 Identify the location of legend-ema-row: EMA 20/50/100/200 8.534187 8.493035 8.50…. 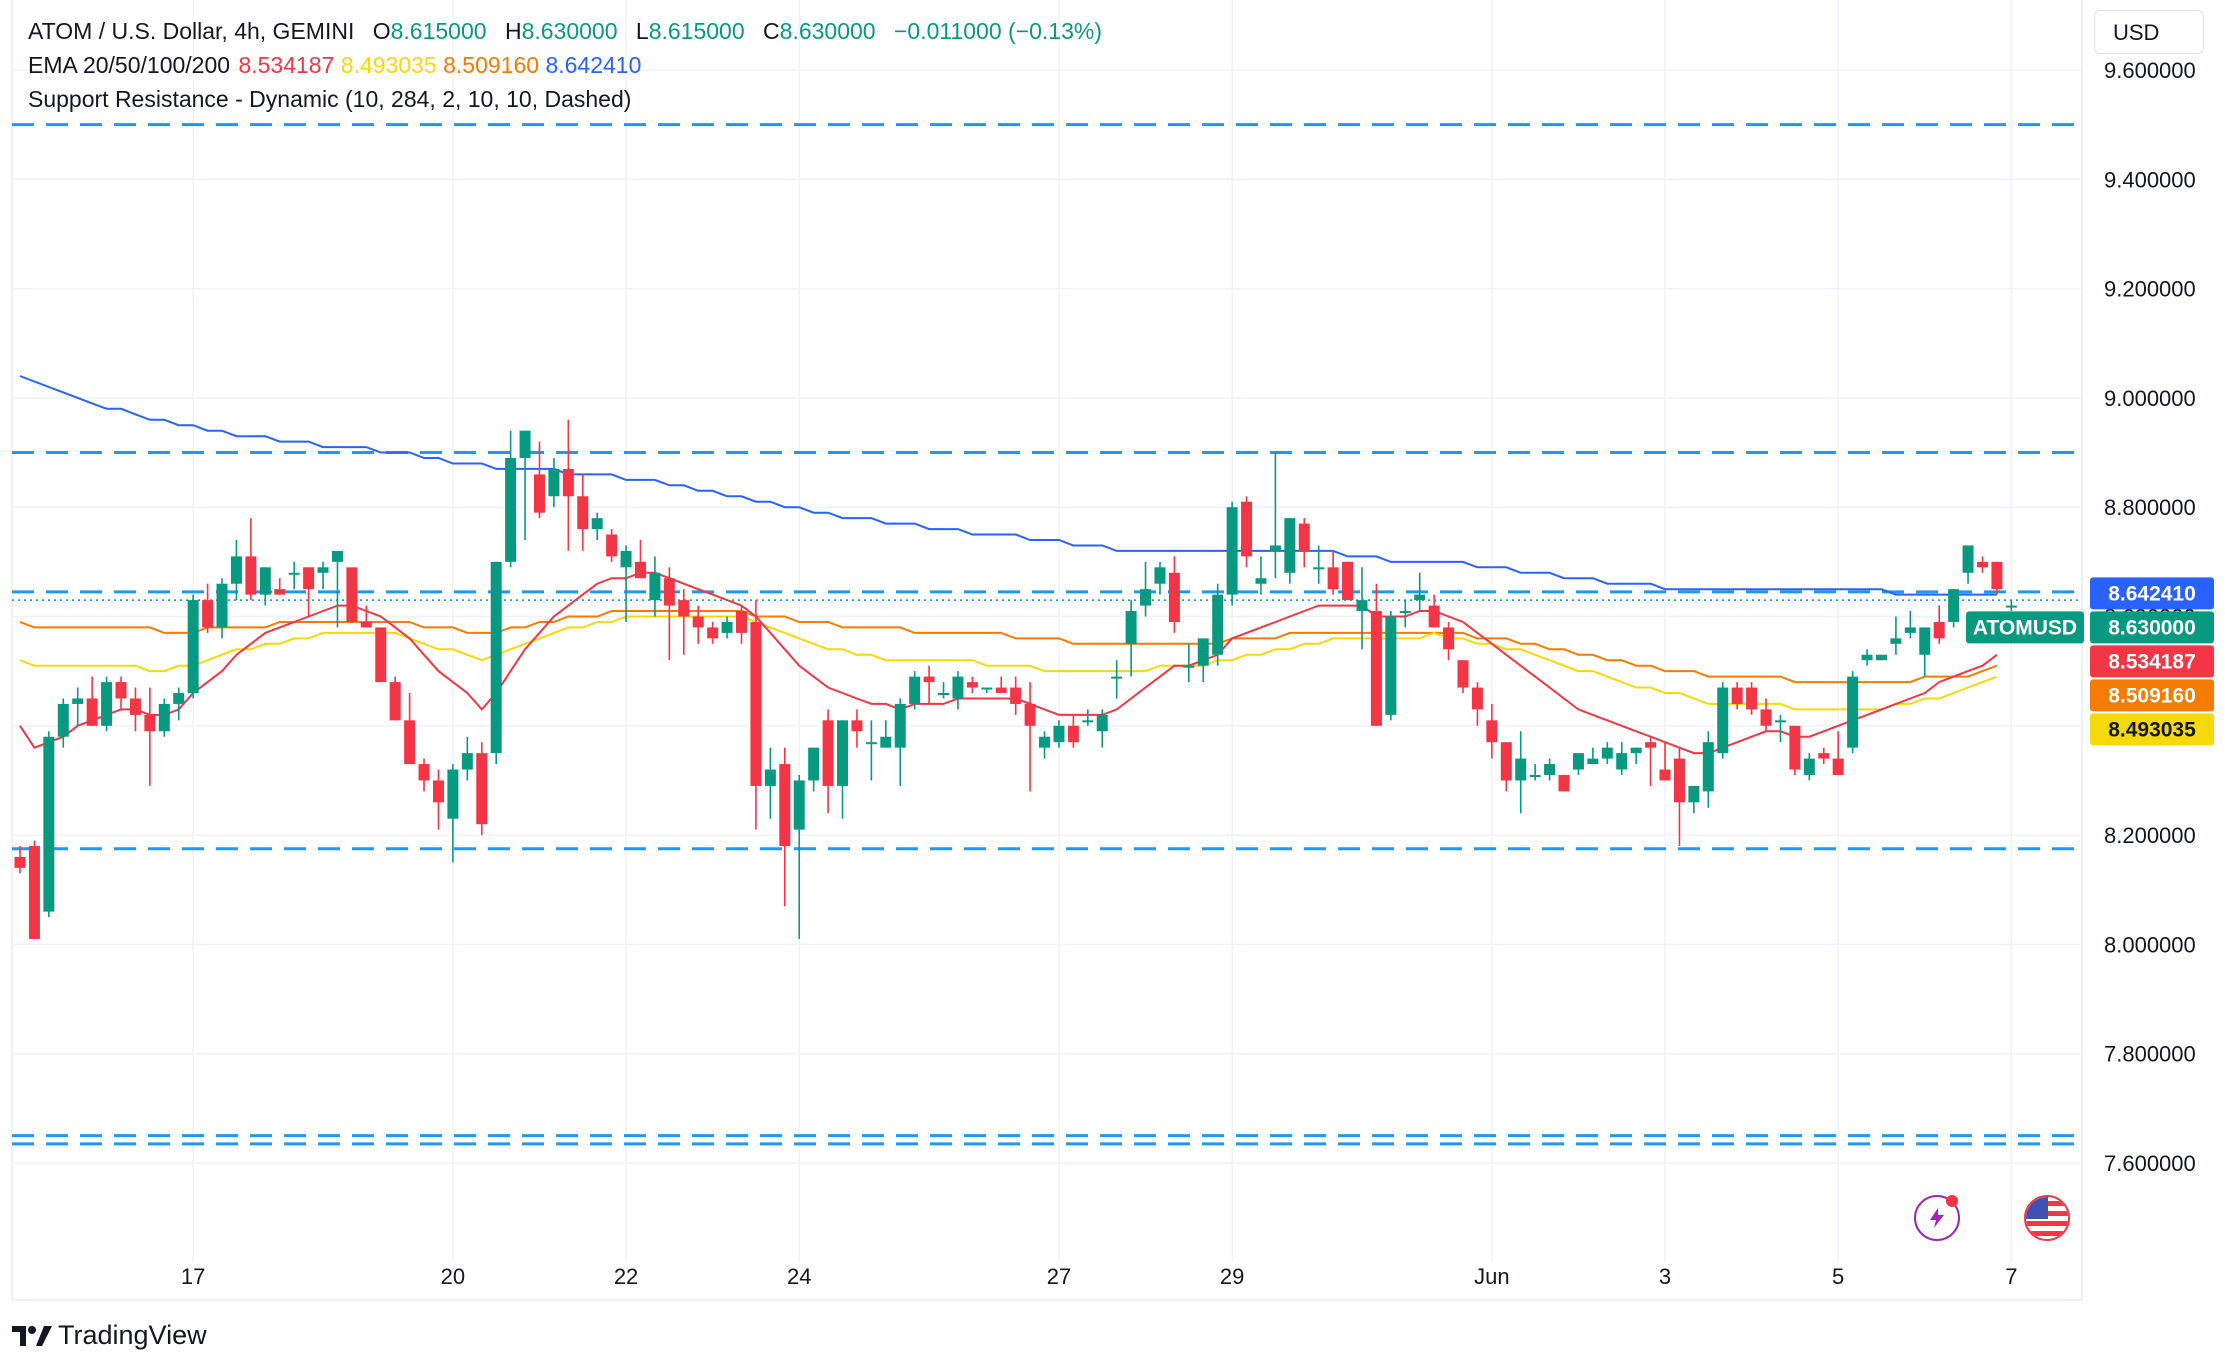
(565, 65).